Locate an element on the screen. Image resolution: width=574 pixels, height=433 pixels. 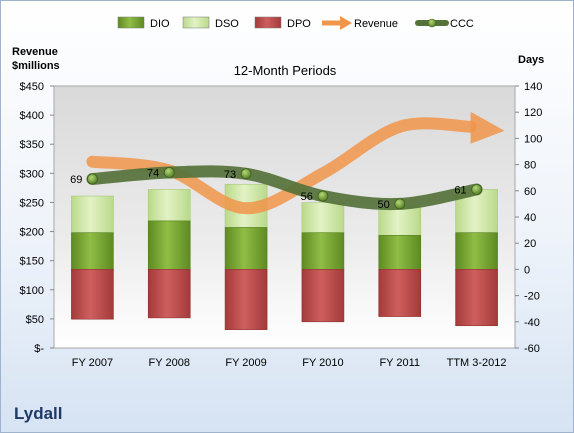
chart-subtitle: 12-Month Periods is located at coordinates (285, 70).